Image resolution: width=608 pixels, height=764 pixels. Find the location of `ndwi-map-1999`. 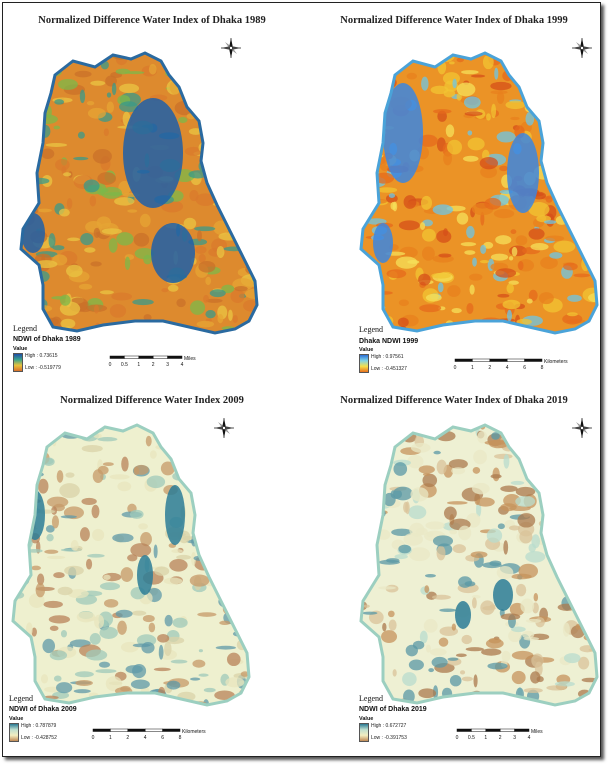

ndwi-map-1999 is located at coordinates (479, 193).